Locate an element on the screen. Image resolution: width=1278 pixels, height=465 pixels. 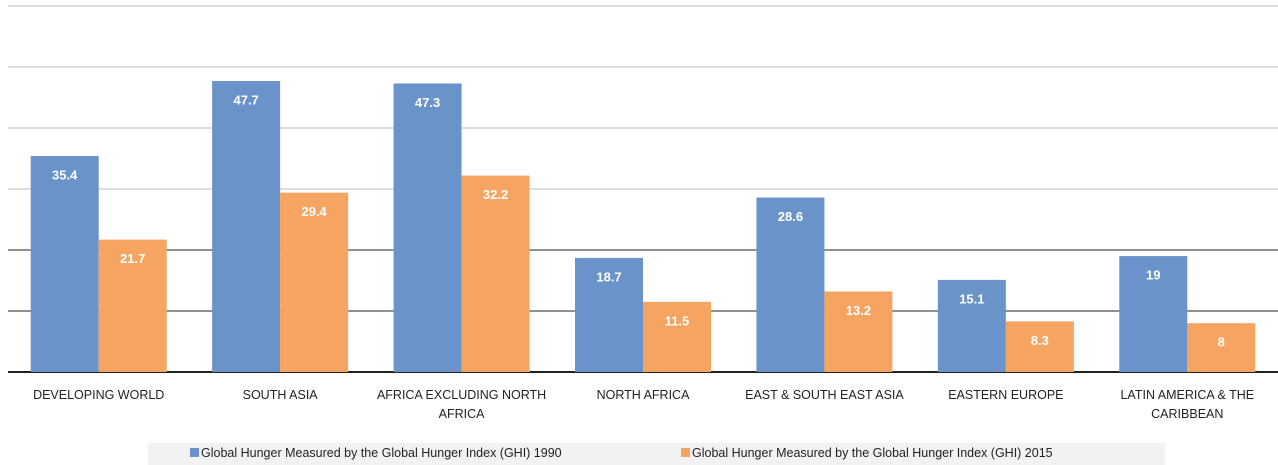
value-label: 47.7 is located at coordinates (245, 99).